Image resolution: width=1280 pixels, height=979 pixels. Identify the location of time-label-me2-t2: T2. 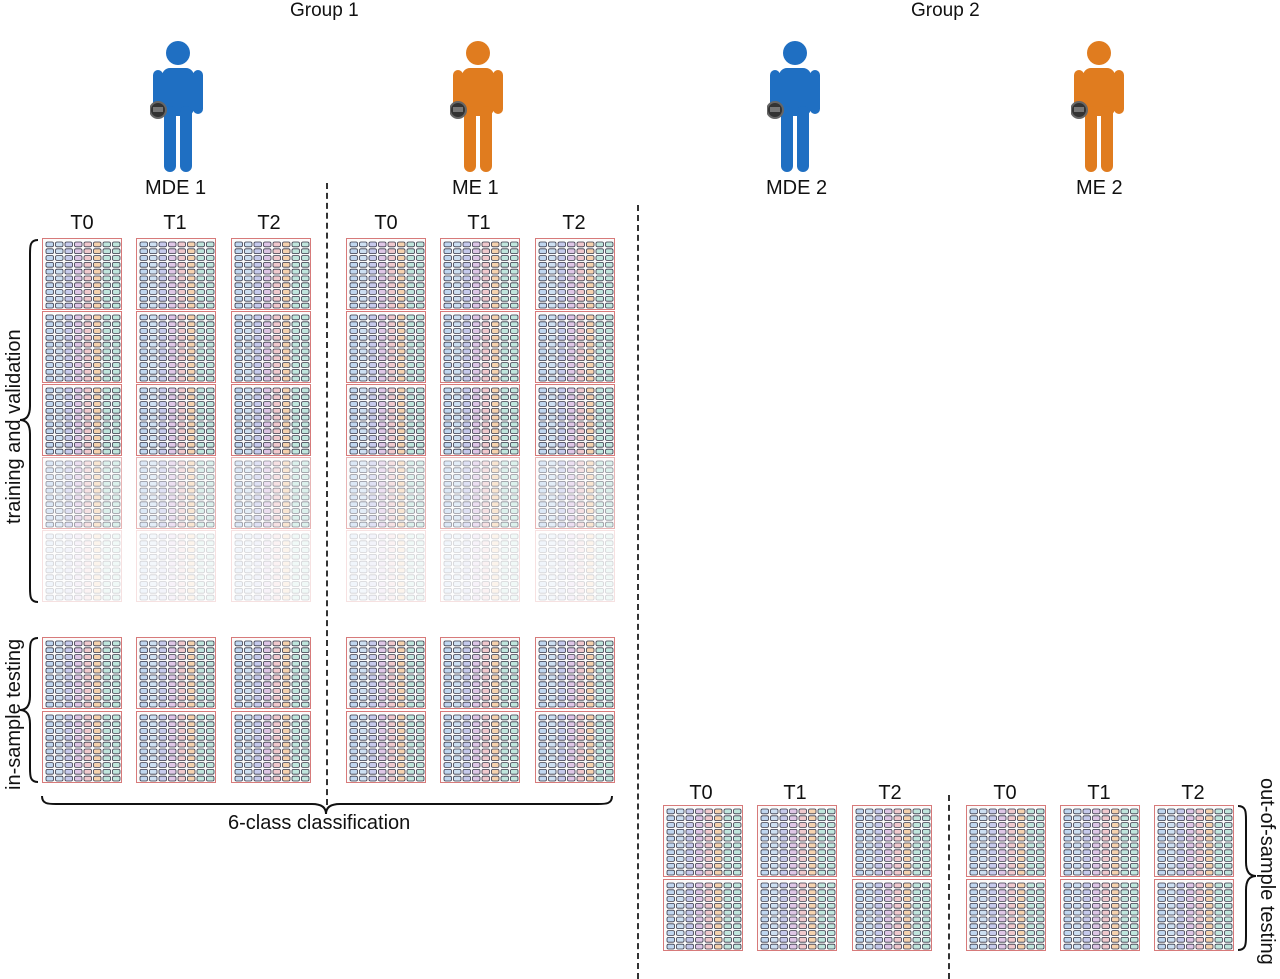
(1193, 793).